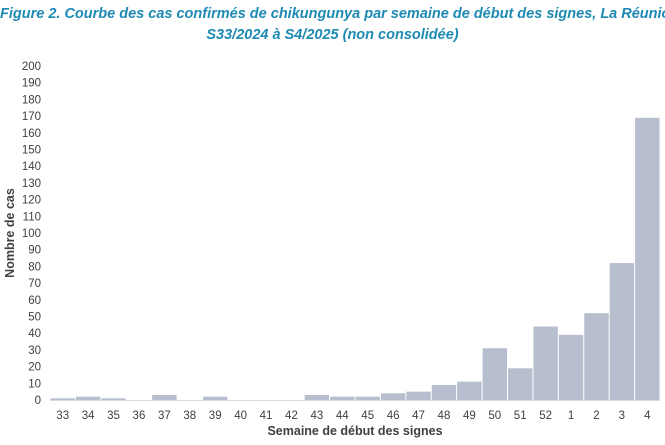  Describe the element at coordinates (367, 416) in the screenshot. I see `x-tick-label: 45` at that location.